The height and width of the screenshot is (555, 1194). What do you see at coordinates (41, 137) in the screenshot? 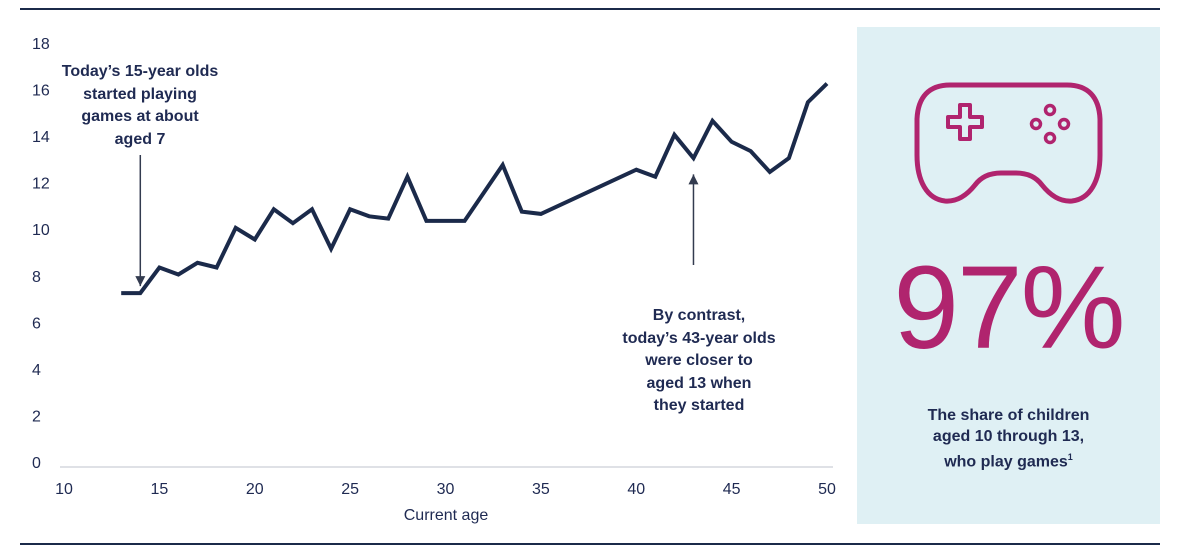
I see `y-tick-label: 14` at bounding box center [41, 137].